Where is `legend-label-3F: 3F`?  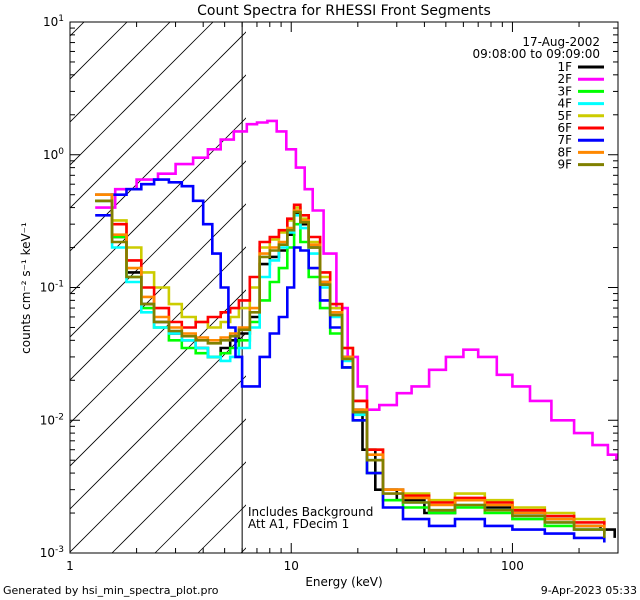 legend-label-3F: 3F is located at coordinates (564, 91).